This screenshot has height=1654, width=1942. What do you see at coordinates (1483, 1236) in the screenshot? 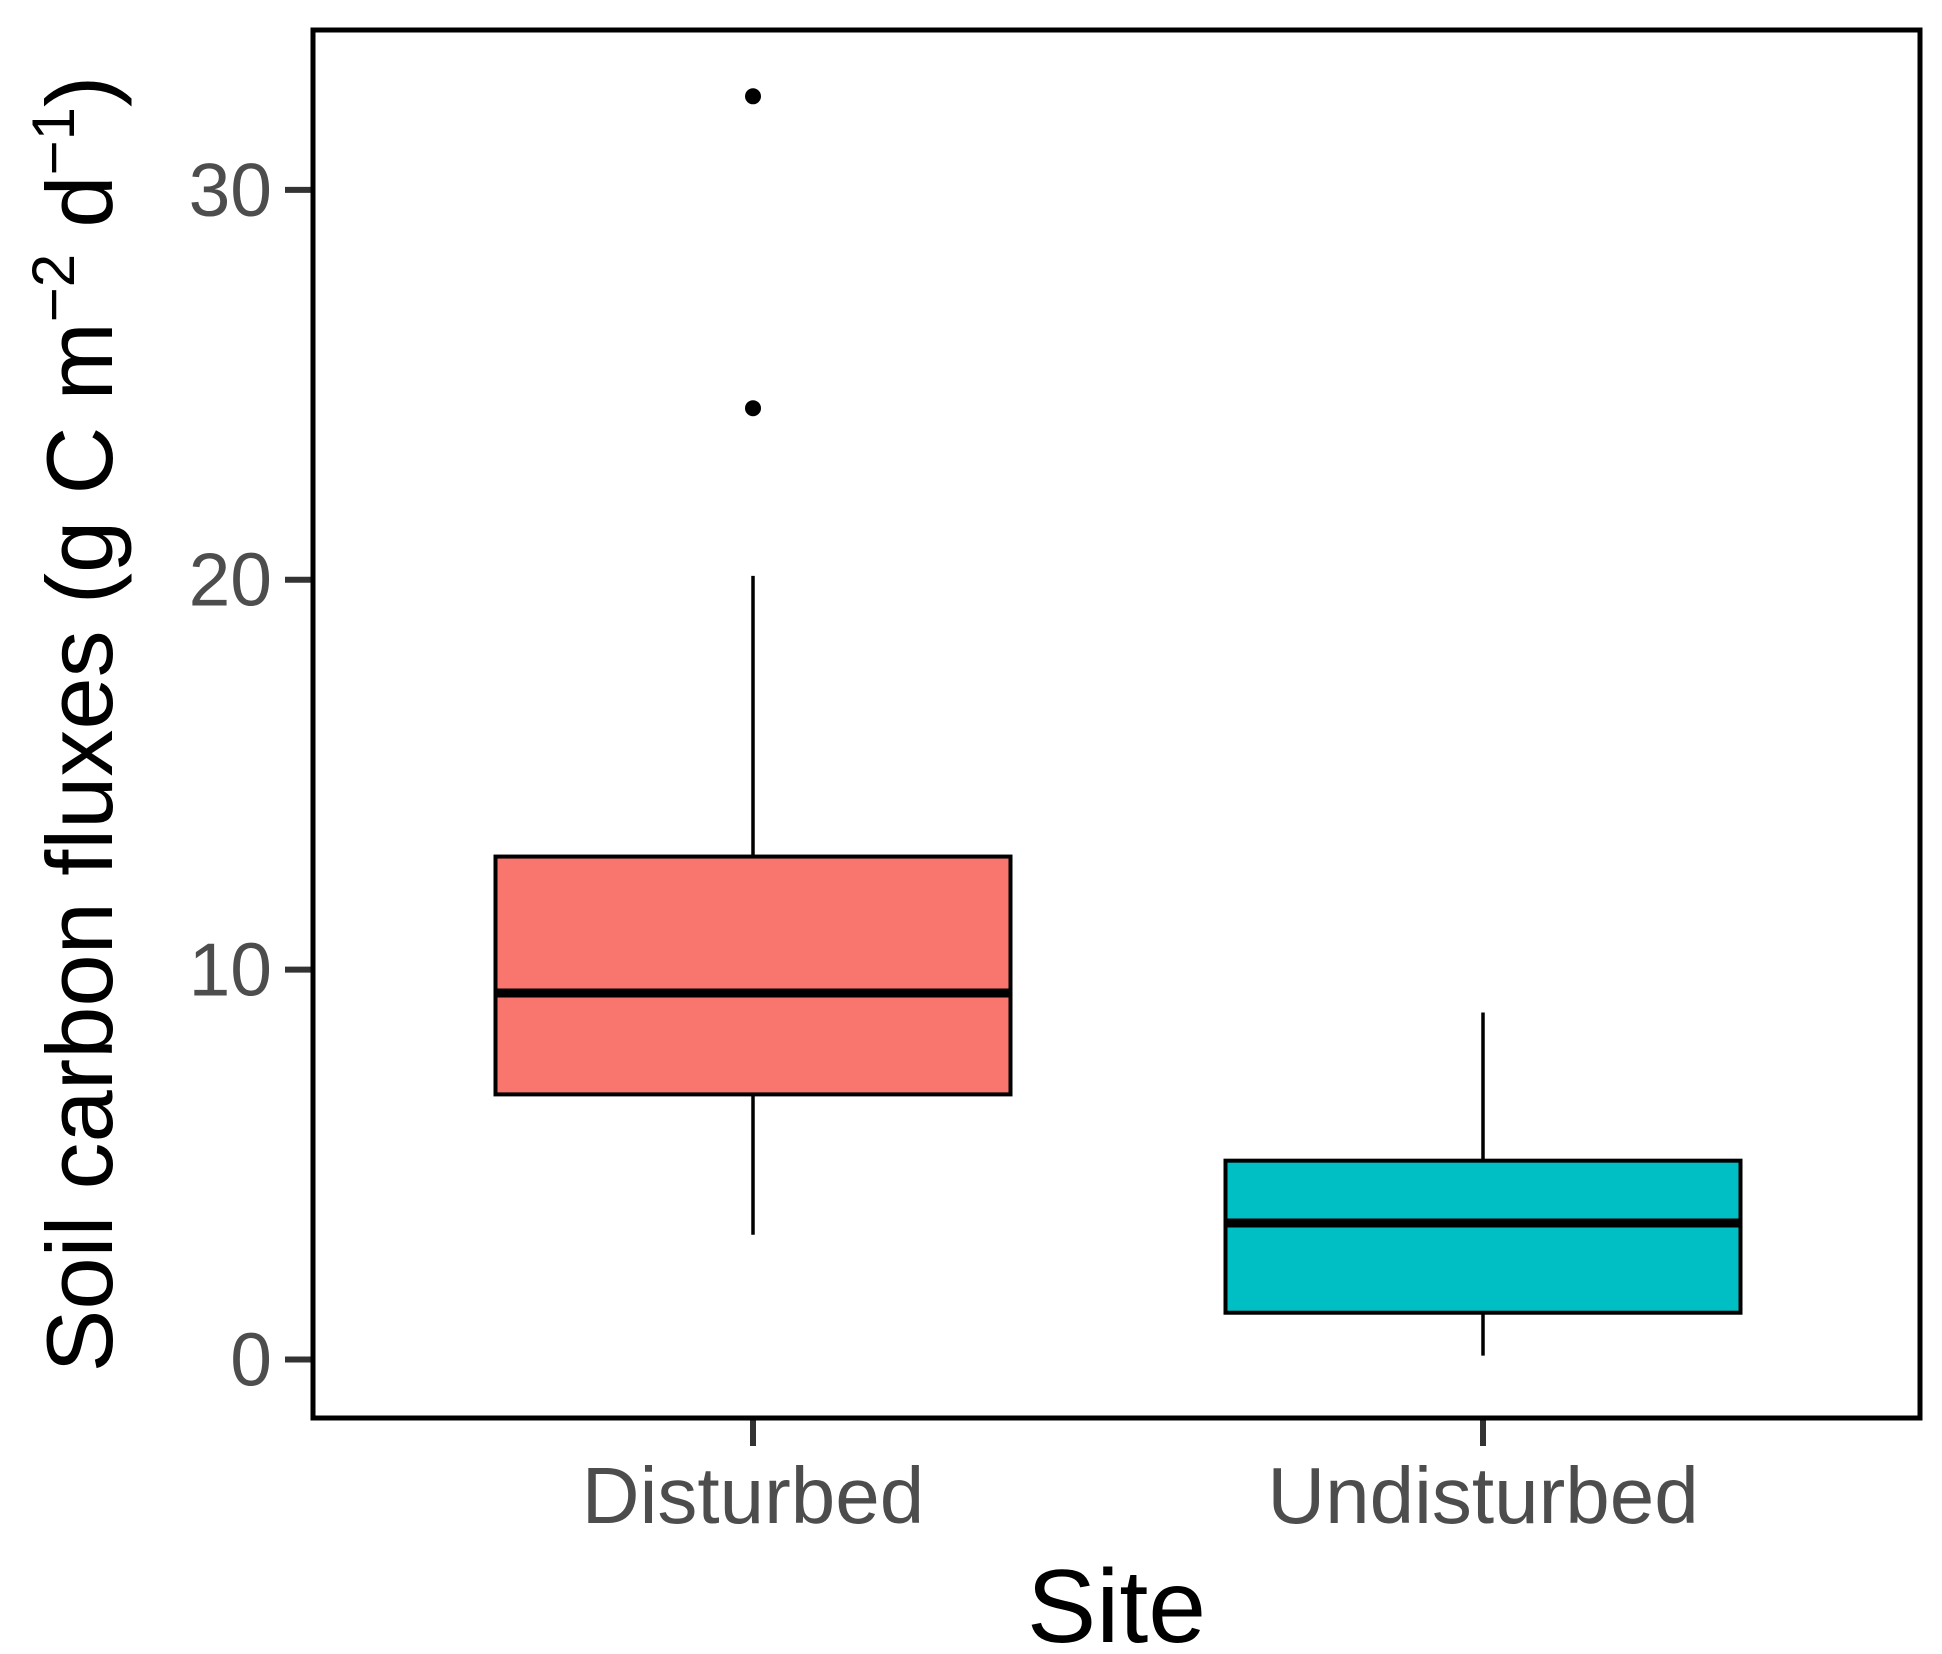
I see `box-undisturbed` at bounding box center [1483, 1236].